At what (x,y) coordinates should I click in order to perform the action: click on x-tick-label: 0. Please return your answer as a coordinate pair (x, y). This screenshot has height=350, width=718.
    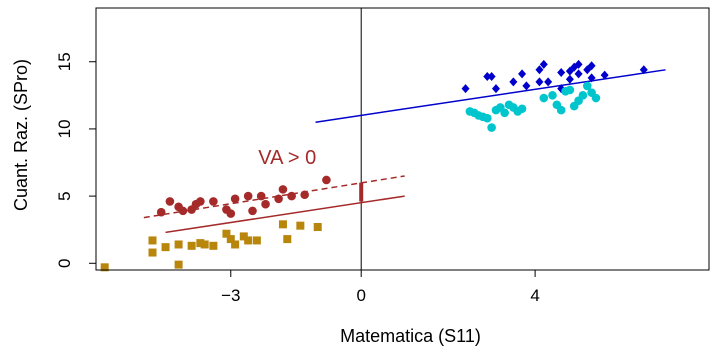
    Looking at the image, I should click on (360, 295).